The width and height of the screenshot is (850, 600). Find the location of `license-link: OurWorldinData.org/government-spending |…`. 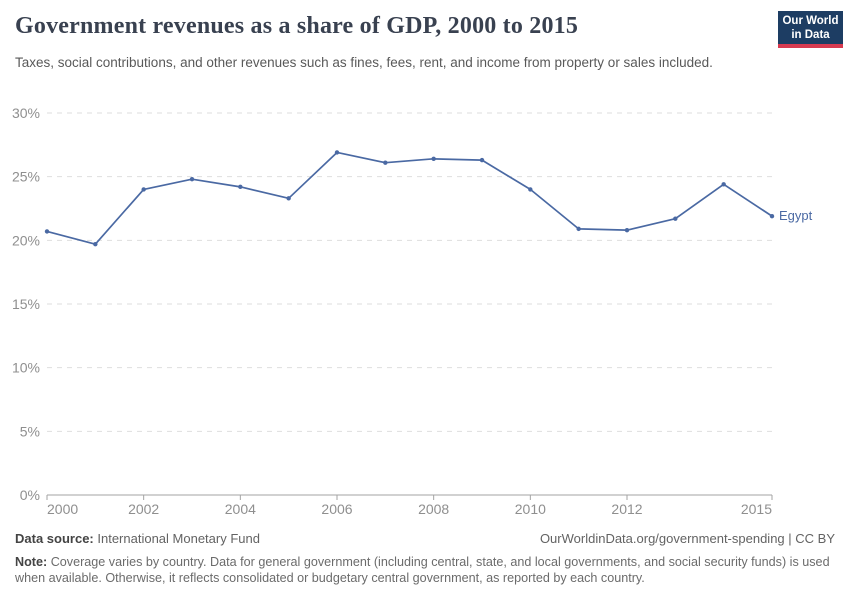

license-link: OurWorldinData.org/government-spending |… is located at coordinates (687, 538).